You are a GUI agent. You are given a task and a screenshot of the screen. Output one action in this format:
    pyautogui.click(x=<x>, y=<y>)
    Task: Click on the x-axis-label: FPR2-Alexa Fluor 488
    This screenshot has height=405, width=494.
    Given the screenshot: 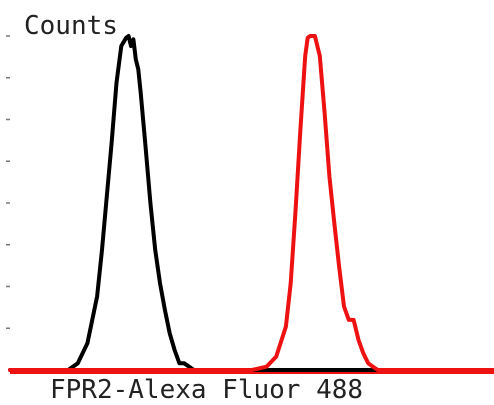 What is the action you would take?
    pyautogui.click(x=206, y=390)
    